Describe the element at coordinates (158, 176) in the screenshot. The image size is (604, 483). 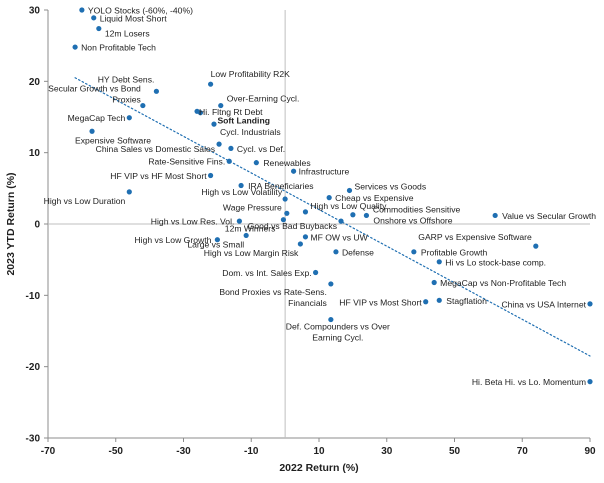
I see `point-label: HF VIP vs HF Most Short` at that location.